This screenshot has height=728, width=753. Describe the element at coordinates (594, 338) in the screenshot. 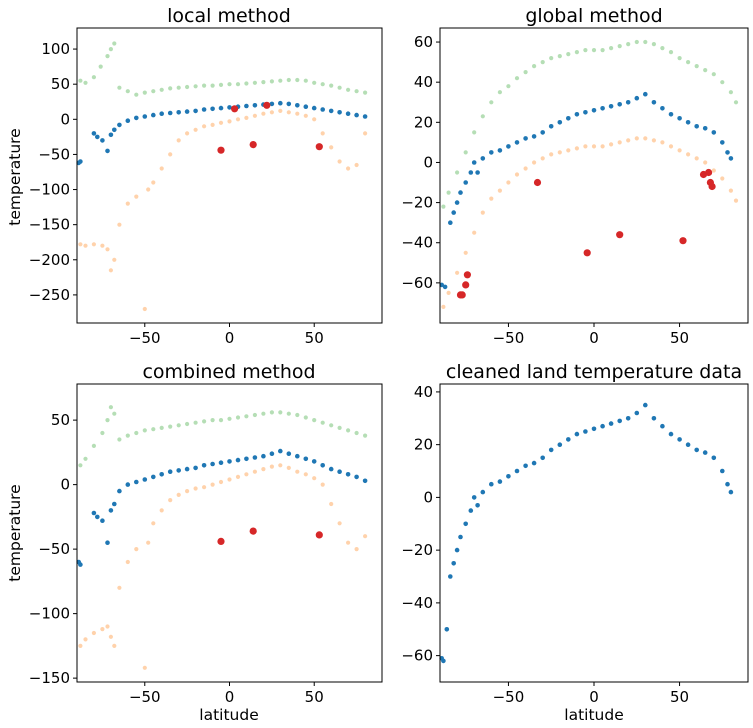

I see `x-tick-label: 0` at that location.